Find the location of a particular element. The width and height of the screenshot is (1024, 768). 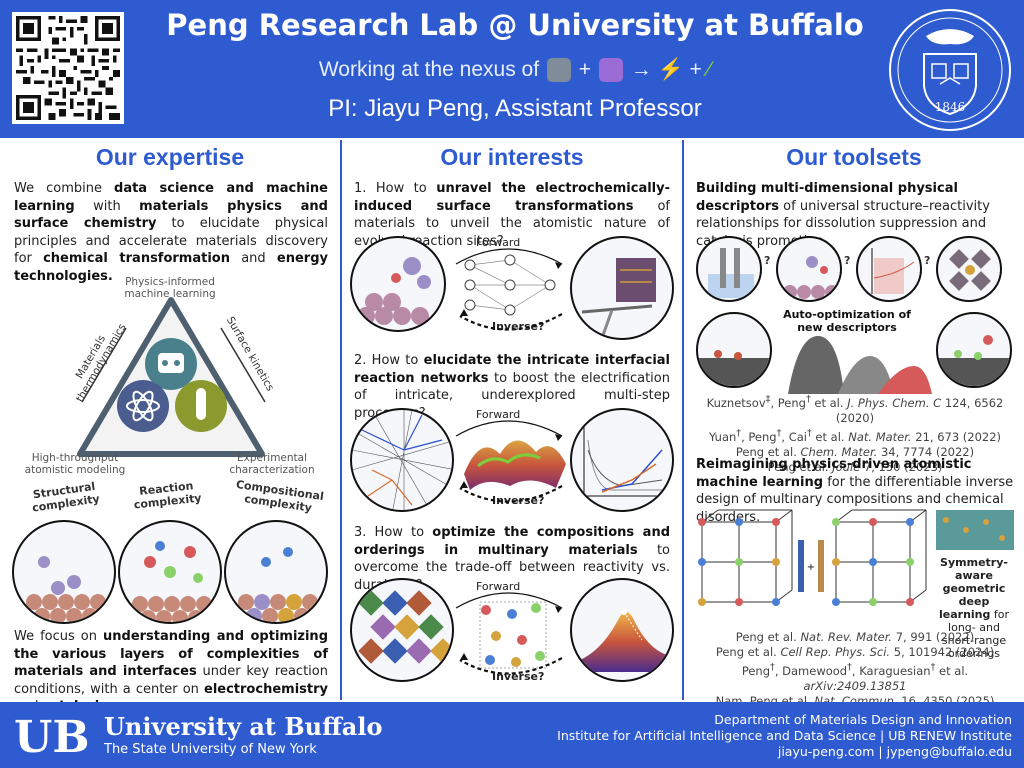

descriptor-vectors-icon: + is located at coordinates (811, 566).